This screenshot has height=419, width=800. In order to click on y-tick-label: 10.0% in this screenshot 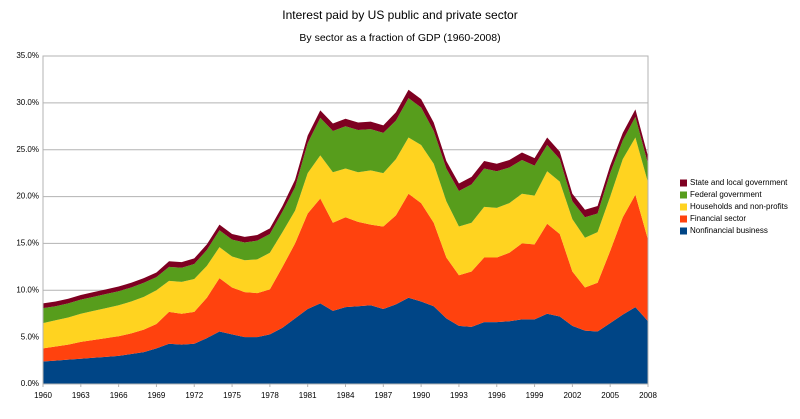, I will do `click(27, 289)`.